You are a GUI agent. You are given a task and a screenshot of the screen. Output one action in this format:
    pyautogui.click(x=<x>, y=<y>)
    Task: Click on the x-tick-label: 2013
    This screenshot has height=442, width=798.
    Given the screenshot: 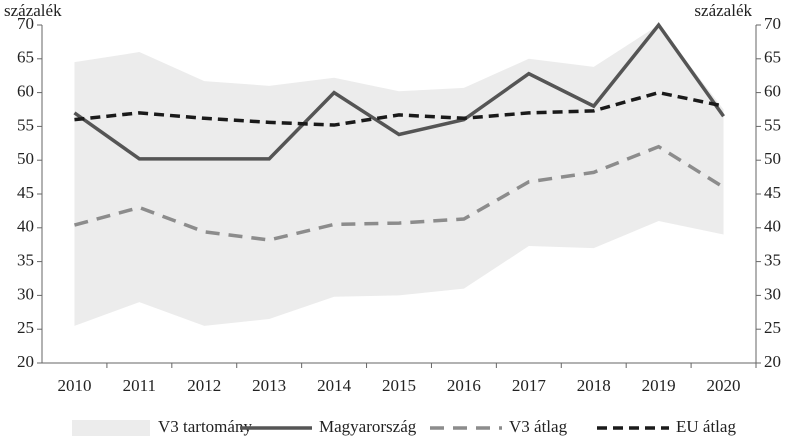 What is the action you would take?
    pyautogui.click(x=269, y=385)
    